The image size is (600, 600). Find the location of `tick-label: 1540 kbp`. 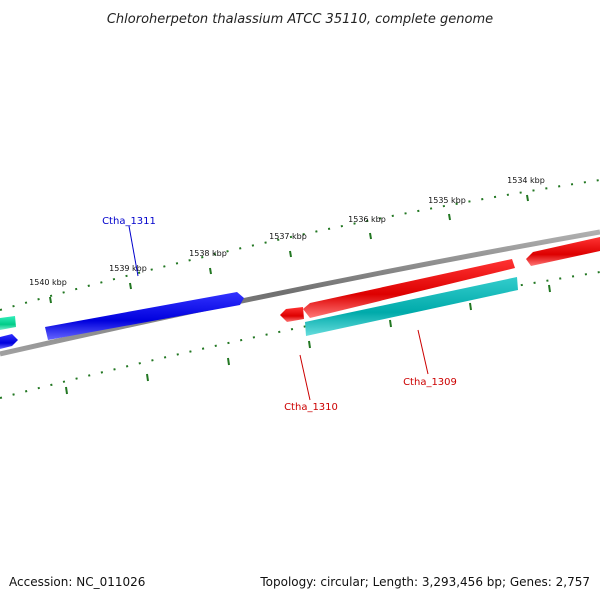

tick-label: 1540 kbp is located at coordinates (48, 282).